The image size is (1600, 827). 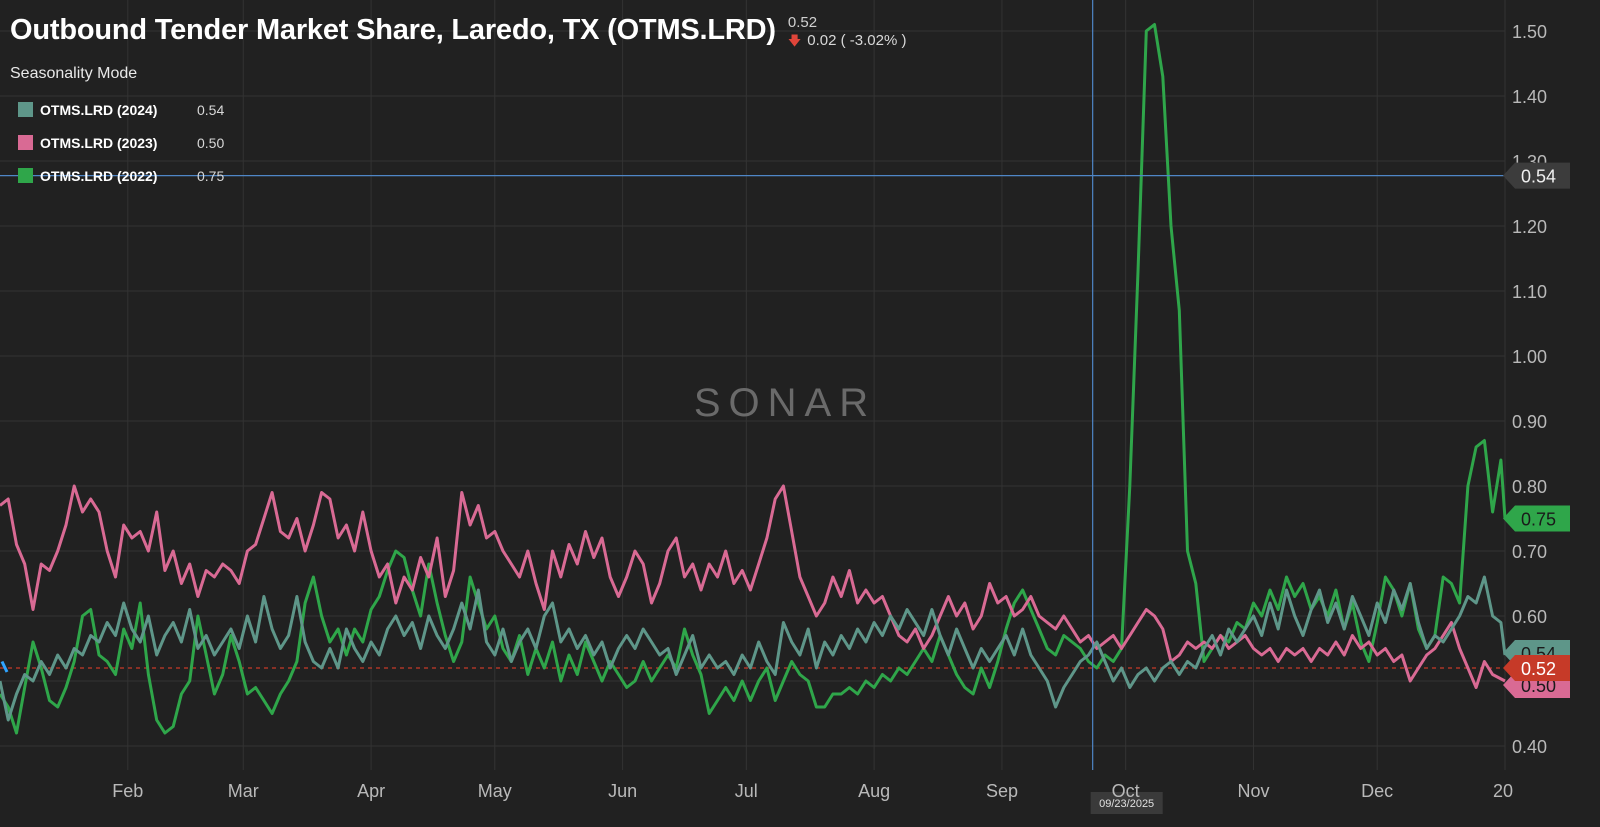 I want to click on legend-series-name: OTMS.LRD (2022), so click(x=99, y=175).